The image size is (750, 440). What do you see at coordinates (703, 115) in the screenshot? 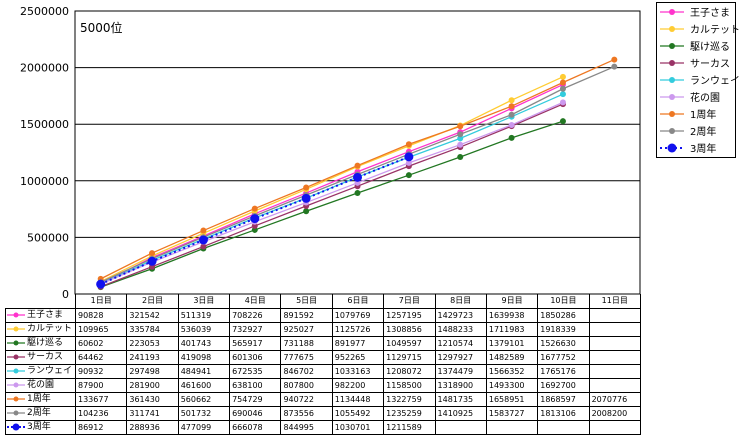
I see `legend-label: 1周年` at bounding box center [703, 115].